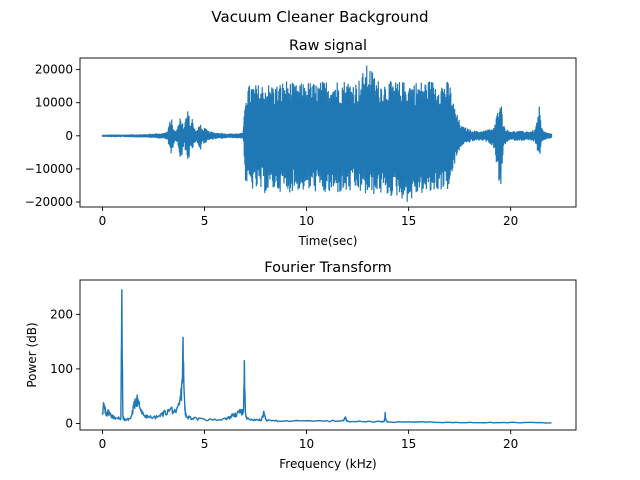  I want to click on y-tick-label: 200, so click(61, 314).